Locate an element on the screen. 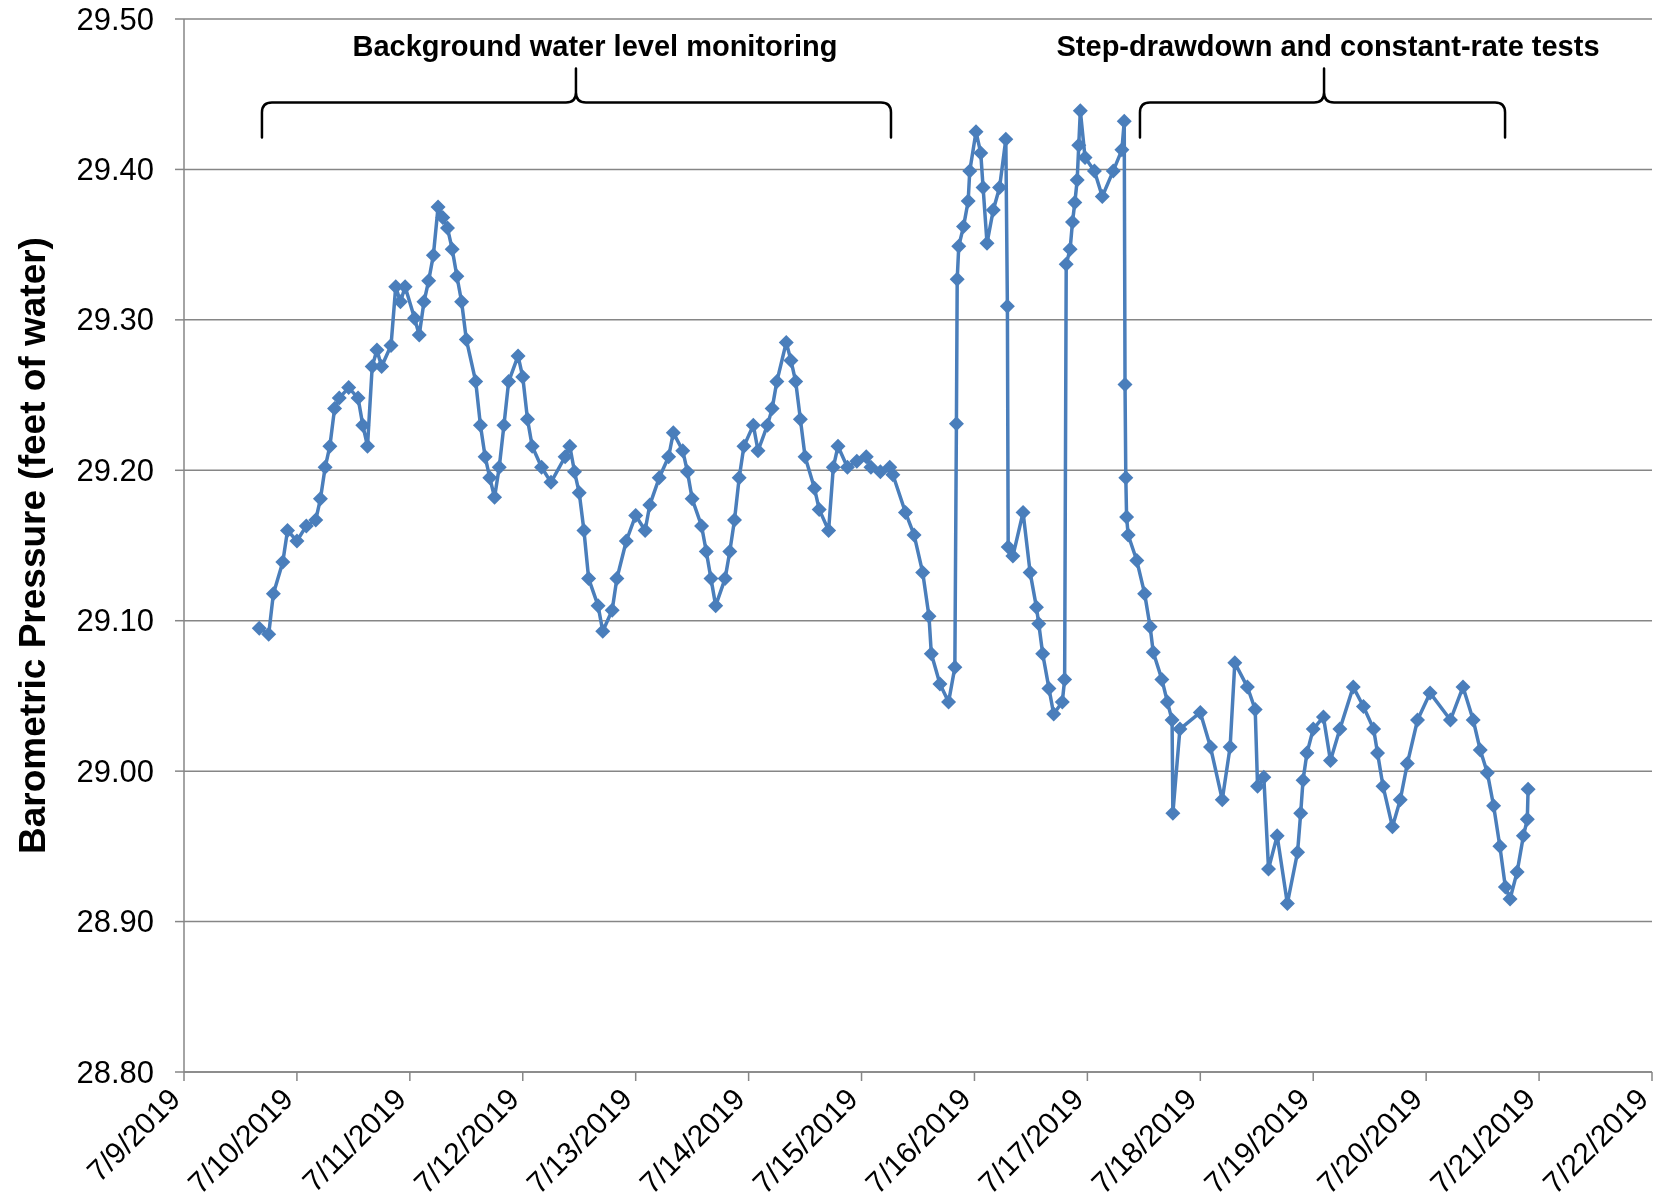  y-axis-title: Barometric Pressure (feet of water) is located at coordinates (32, 545).